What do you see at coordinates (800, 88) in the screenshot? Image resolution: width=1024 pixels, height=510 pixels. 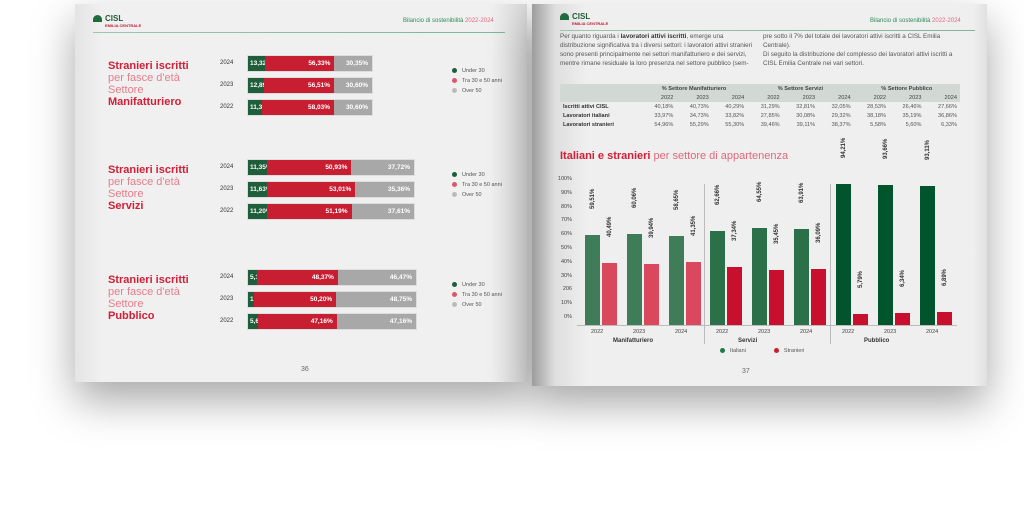 I see `column-group-header: % Settore Servizi` at bounding box center [800, 88].